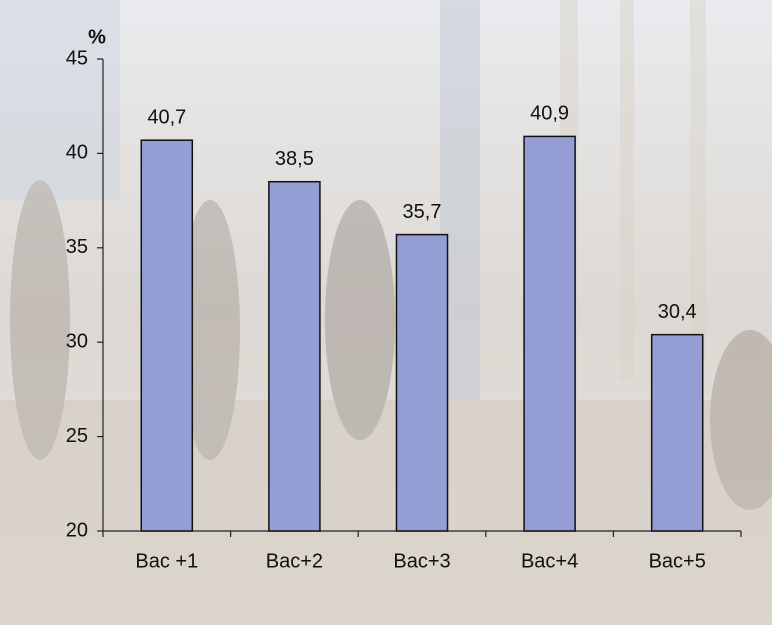  I want to click on y-tick-label: 45, so click(77, 58).